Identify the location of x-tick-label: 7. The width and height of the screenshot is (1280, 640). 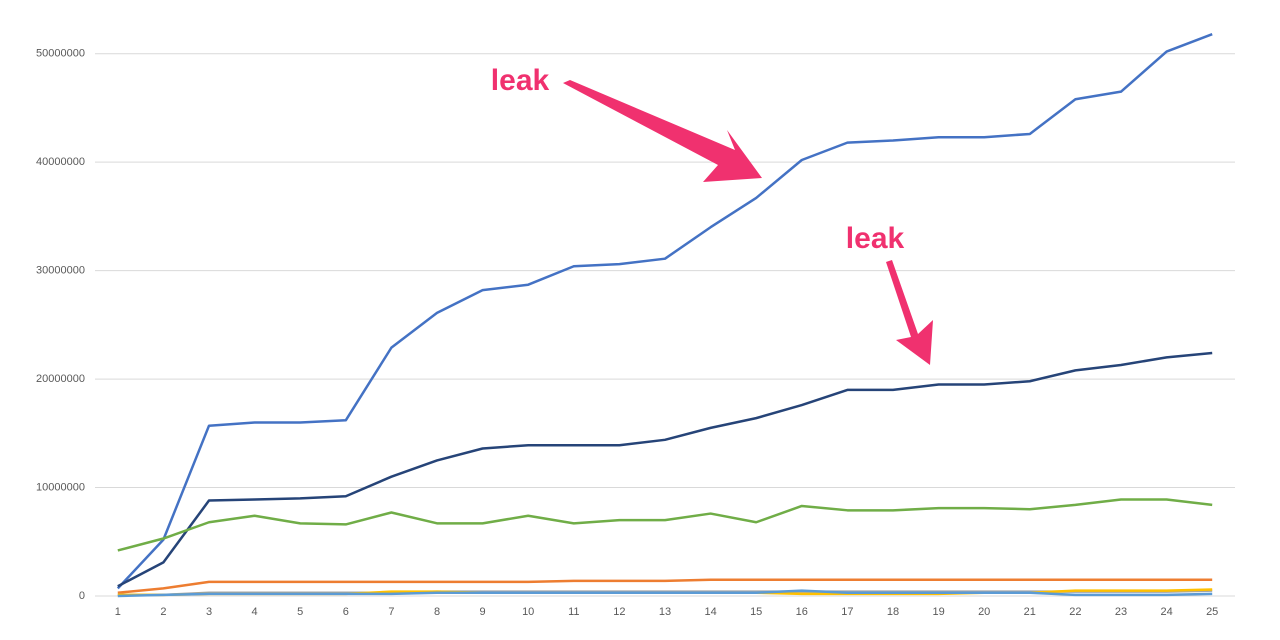
(391, 612).